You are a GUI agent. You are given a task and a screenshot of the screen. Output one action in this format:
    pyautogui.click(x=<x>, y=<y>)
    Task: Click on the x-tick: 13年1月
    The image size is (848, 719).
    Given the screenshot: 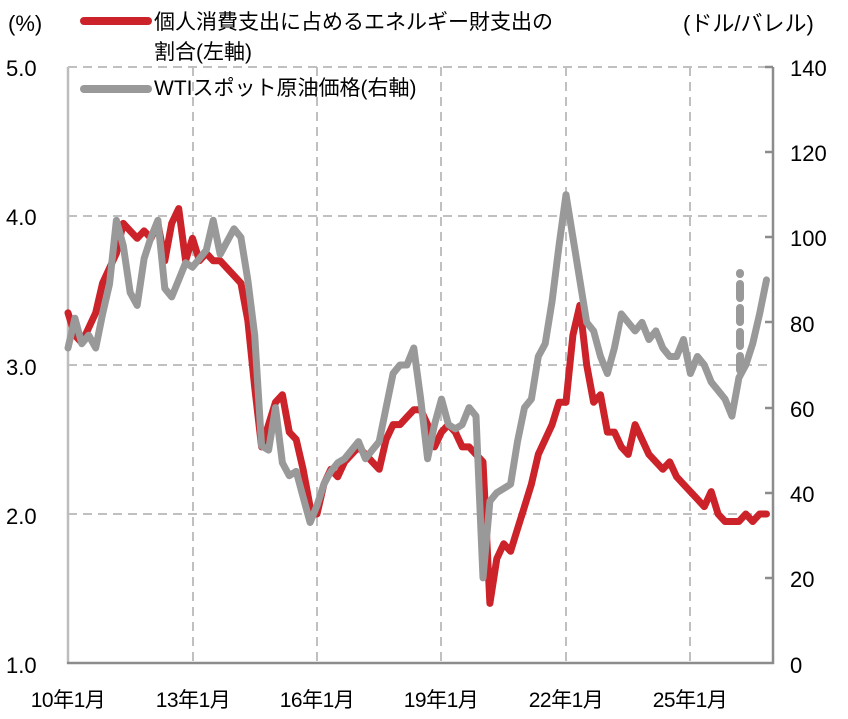 What is the action you would take?
    pyautogui.click(x=193, y=700)
    